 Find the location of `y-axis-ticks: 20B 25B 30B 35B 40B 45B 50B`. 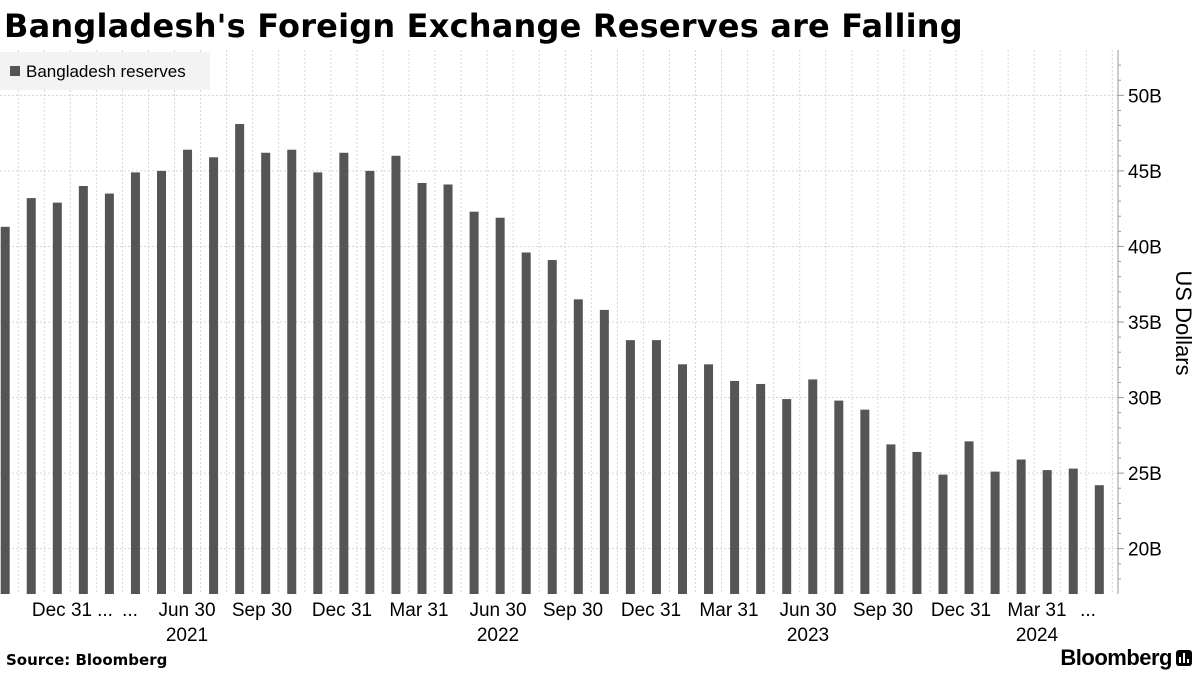

y-axis-ticks: 20B 25B 30B 35B 40B 45B 50B is located at coordinates (1140, 322).